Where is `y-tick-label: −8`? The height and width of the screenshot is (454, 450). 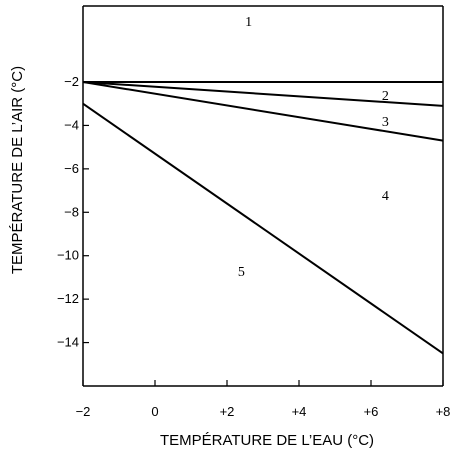
y-tick-label: −8 is located at coordinates (71, 211).